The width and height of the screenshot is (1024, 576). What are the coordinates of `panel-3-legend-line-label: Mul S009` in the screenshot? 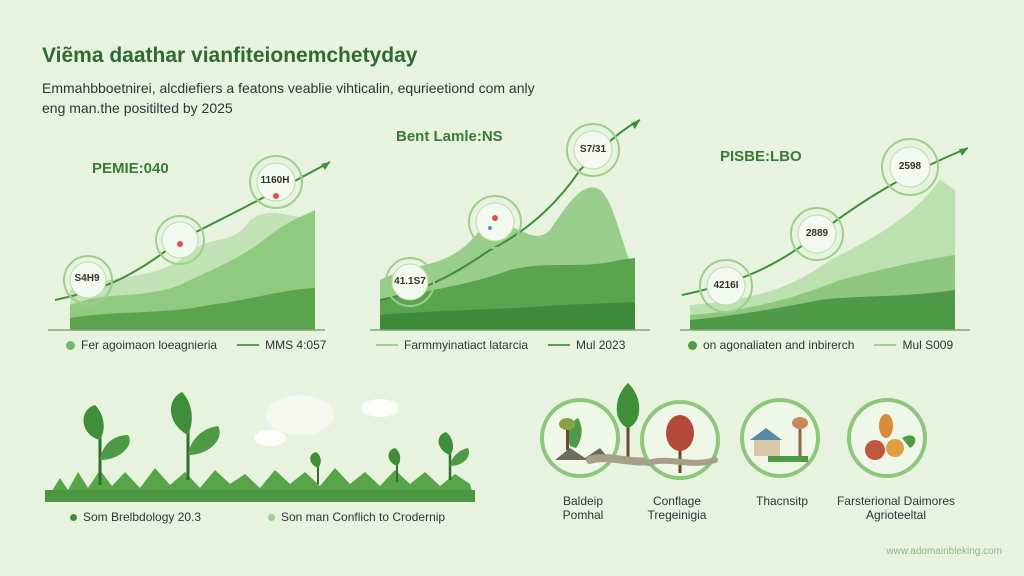 It's located at (928, 345).